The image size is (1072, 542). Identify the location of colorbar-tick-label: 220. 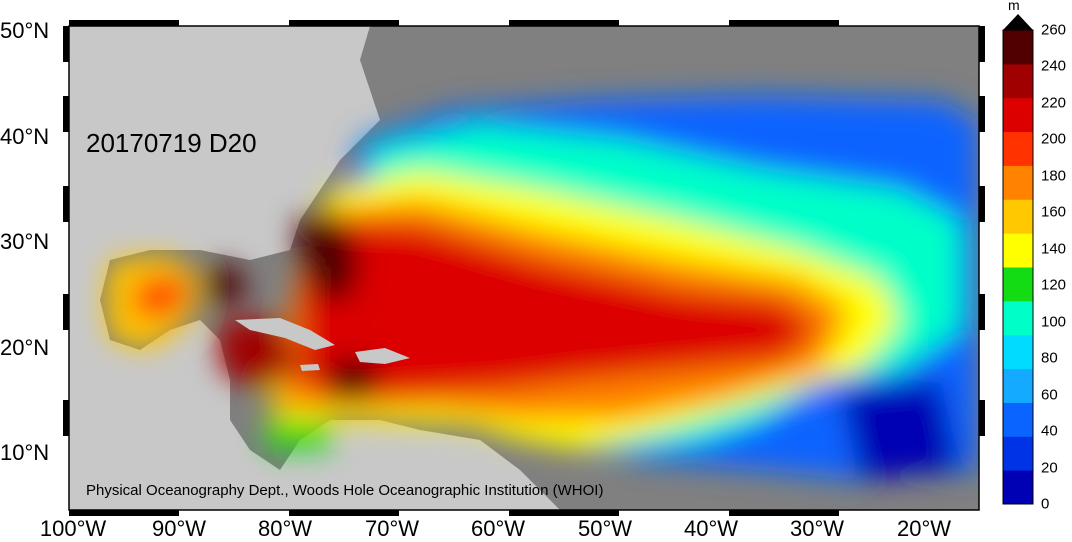
(1054, 103).